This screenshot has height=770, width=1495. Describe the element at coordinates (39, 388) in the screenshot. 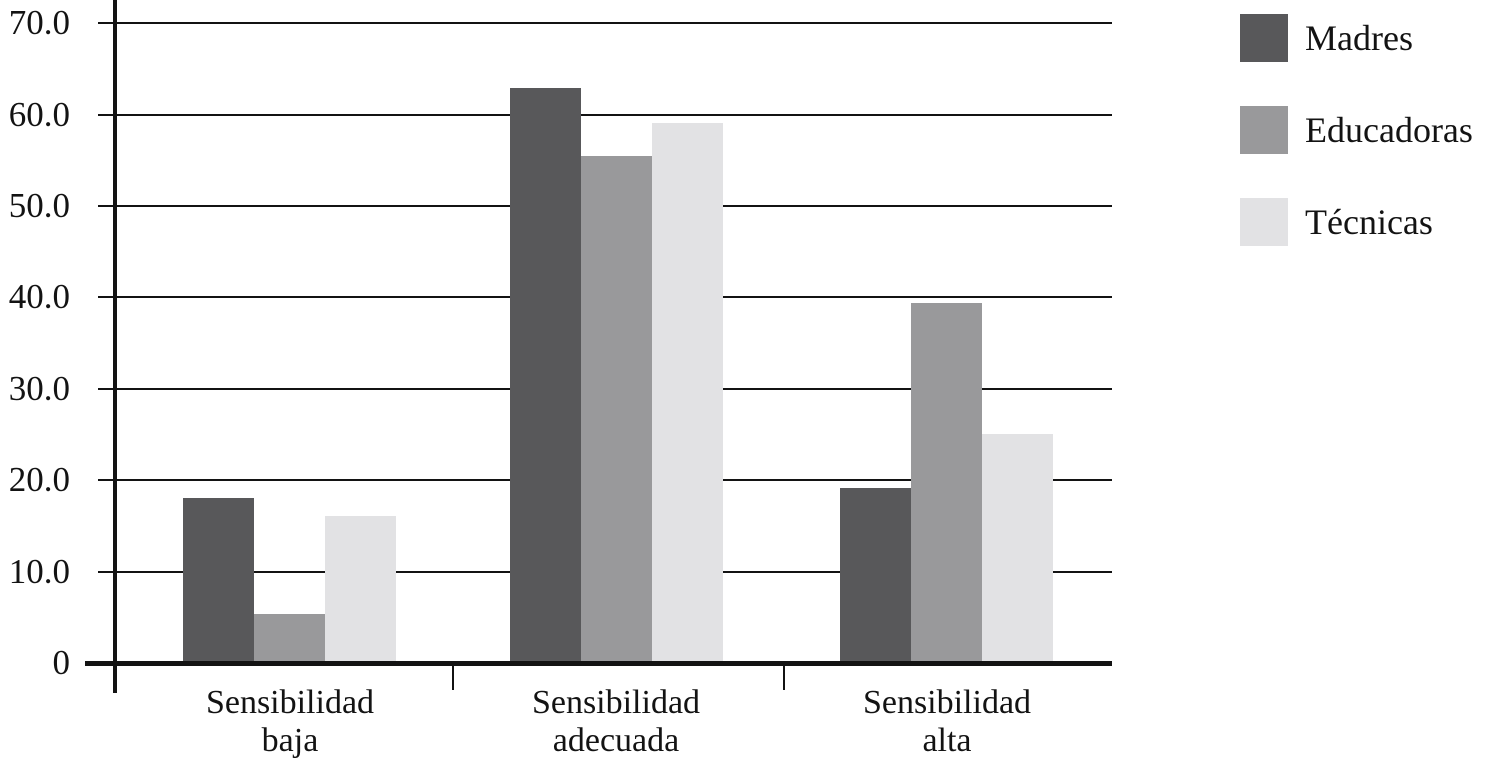

I see `y-axis-tick-label-30: 30.0` at that location.